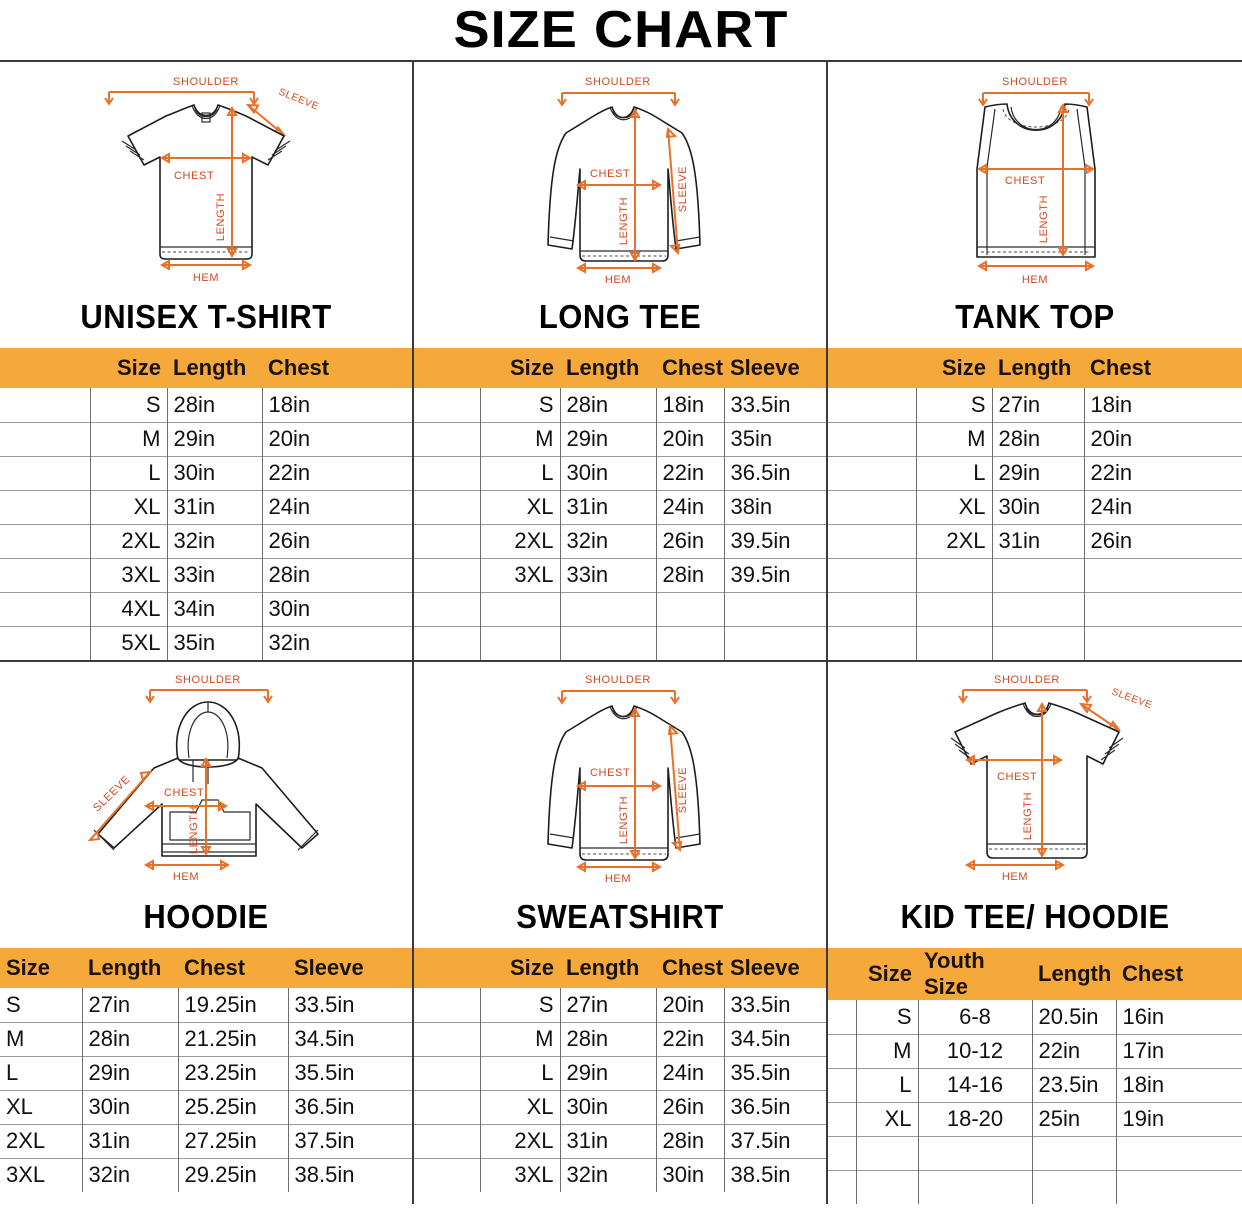 Image resolution: width=1242 pixels, height=1217 pixels. I want to click on panel-hoodie: SHOULDER CHEST, so click(207, 933).